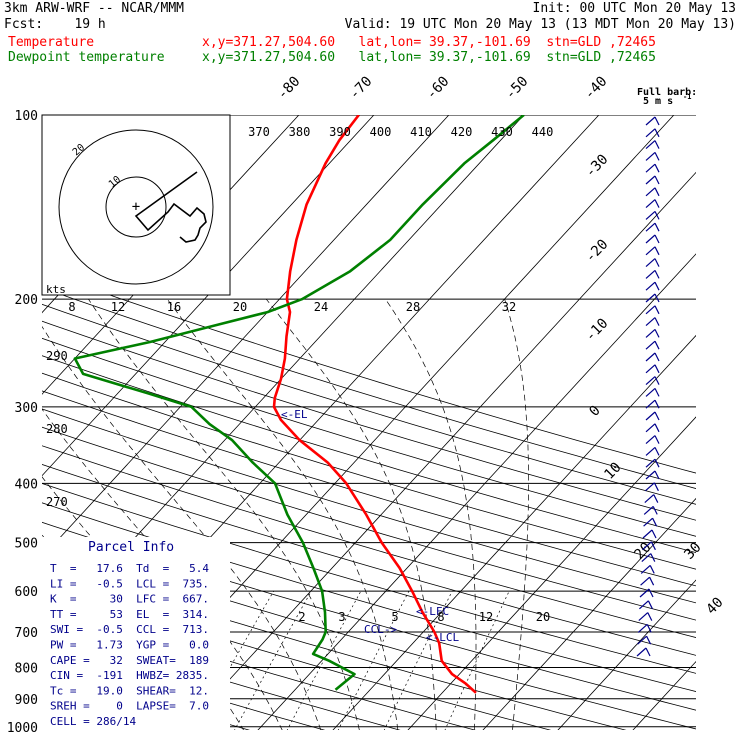  I want to click on speed-axis-ticks: 8 12 16 20 24 28 32, so click(292, 307).